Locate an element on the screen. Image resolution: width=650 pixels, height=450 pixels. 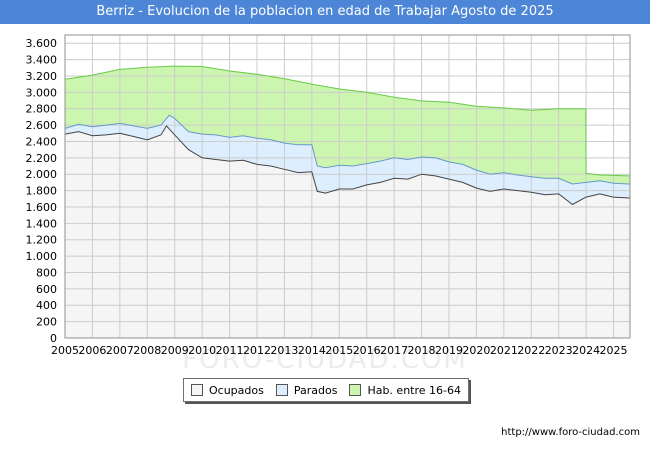
y-tick-label-2600: 2.600 is located at coordinates (42, 125).